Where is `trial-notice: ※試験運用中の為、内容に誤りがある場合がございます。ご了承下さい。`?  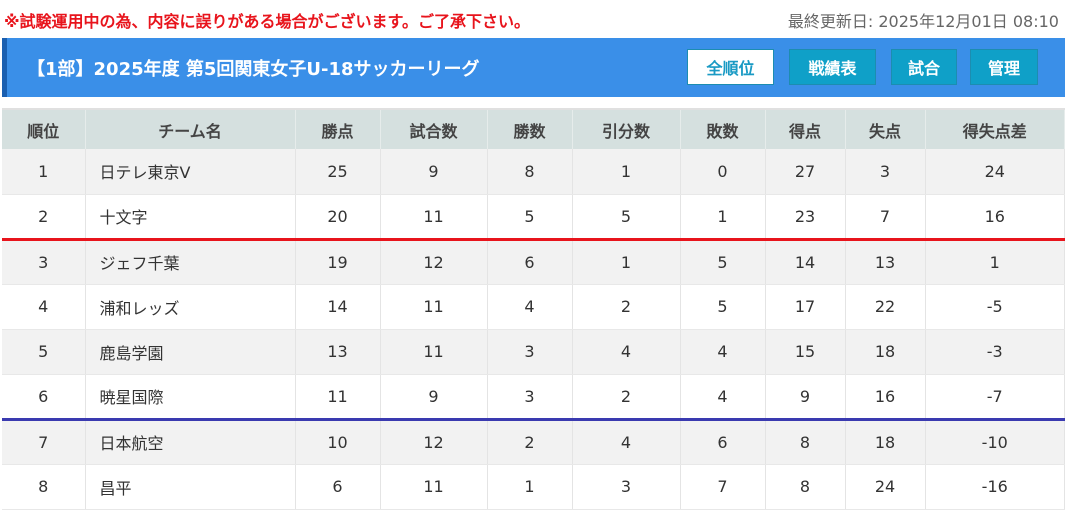 trial-notice: ※試験運用中の為、内容に誤りがある場合がございます。ご了承下さい。 is located at coordinates (267, 21).